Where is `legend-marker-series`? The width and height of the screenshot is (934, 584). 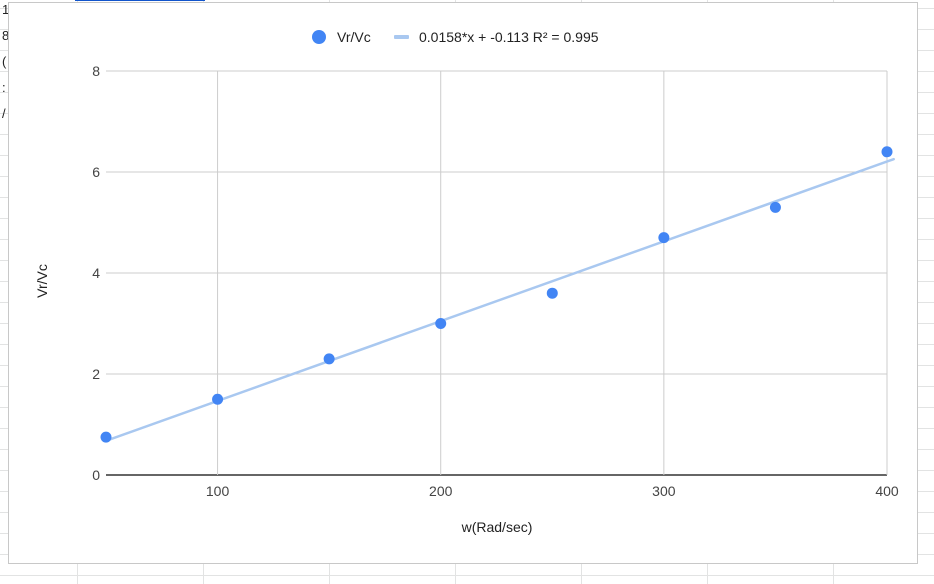
legend-marker-series is located at coordinates (319, 37).